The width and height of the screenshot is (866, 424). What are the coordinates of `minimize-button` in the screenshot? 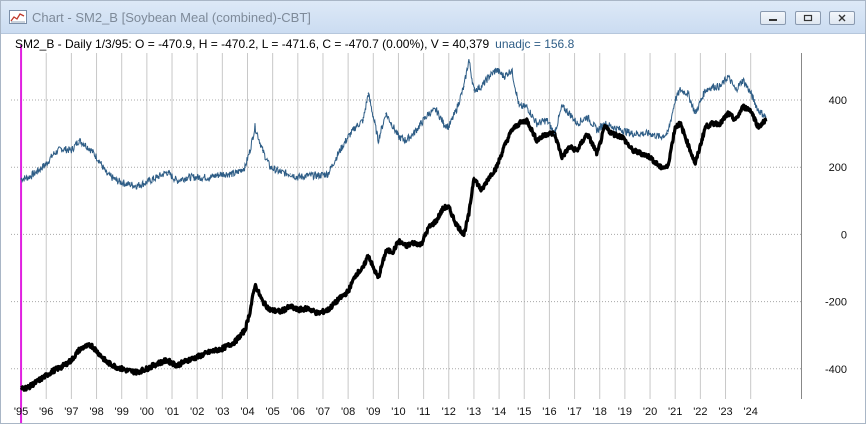 It's located at (773, 18).